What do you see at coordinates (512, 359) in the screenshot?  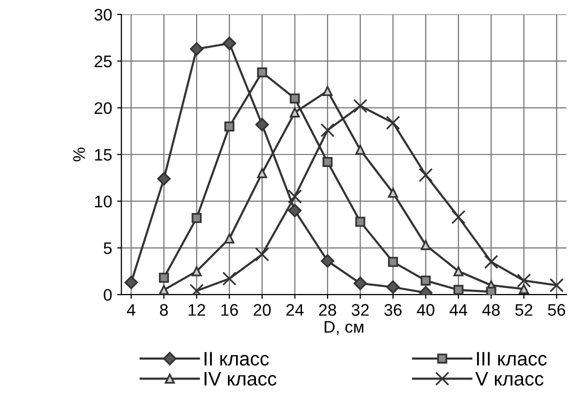 I see `legend-label: III класс` at bounding box center [512, 359].